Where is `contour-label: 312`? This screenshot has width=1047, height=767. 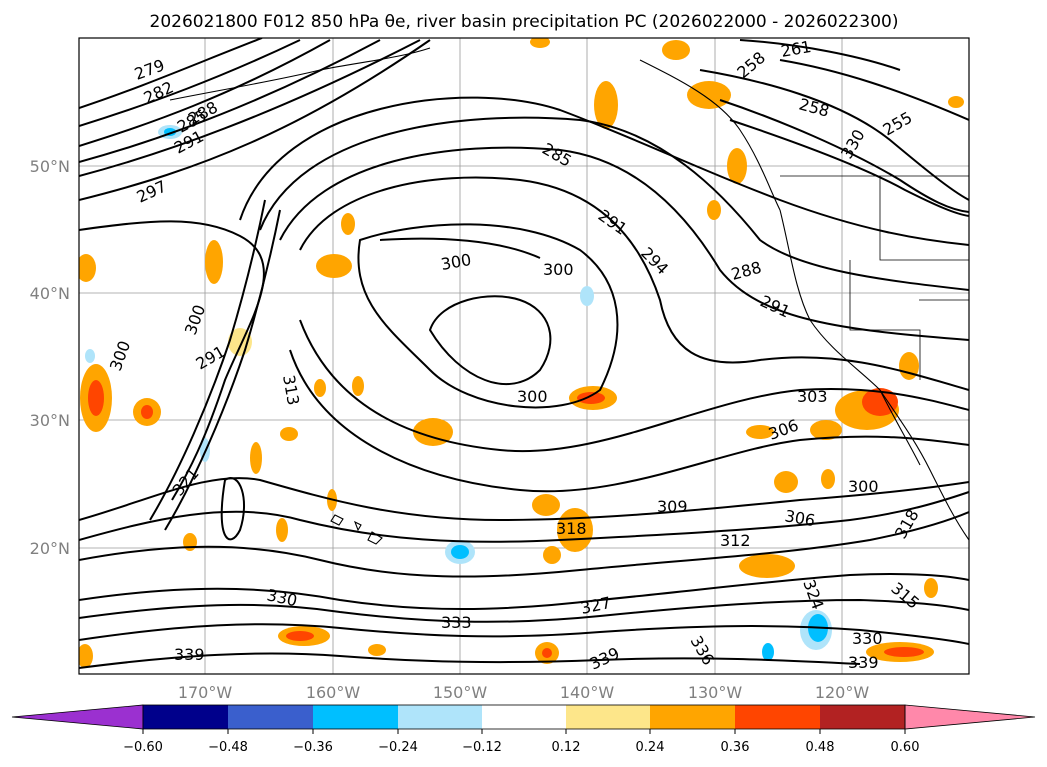
contour-label: 312 is located at coordinates (735, 540).